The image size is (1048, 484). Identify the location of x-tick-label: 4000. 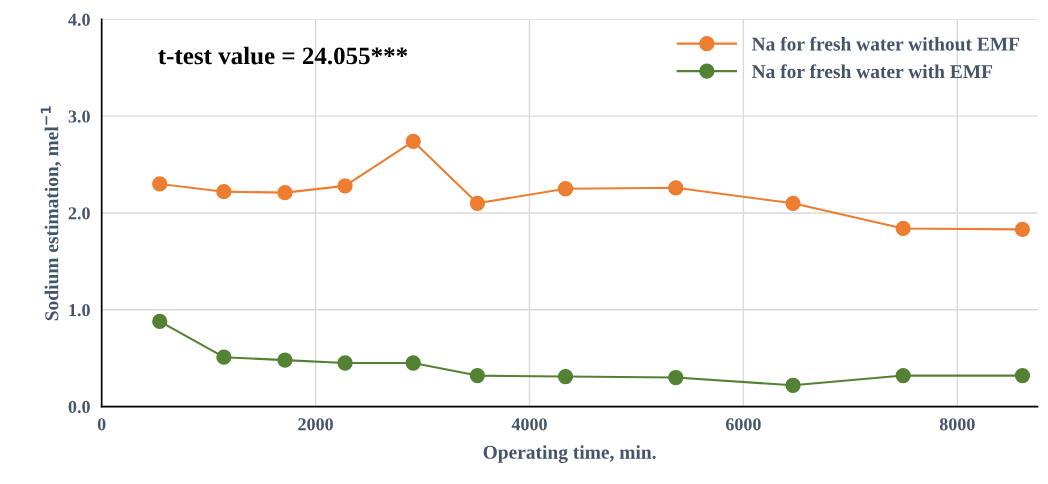
(529, 424).